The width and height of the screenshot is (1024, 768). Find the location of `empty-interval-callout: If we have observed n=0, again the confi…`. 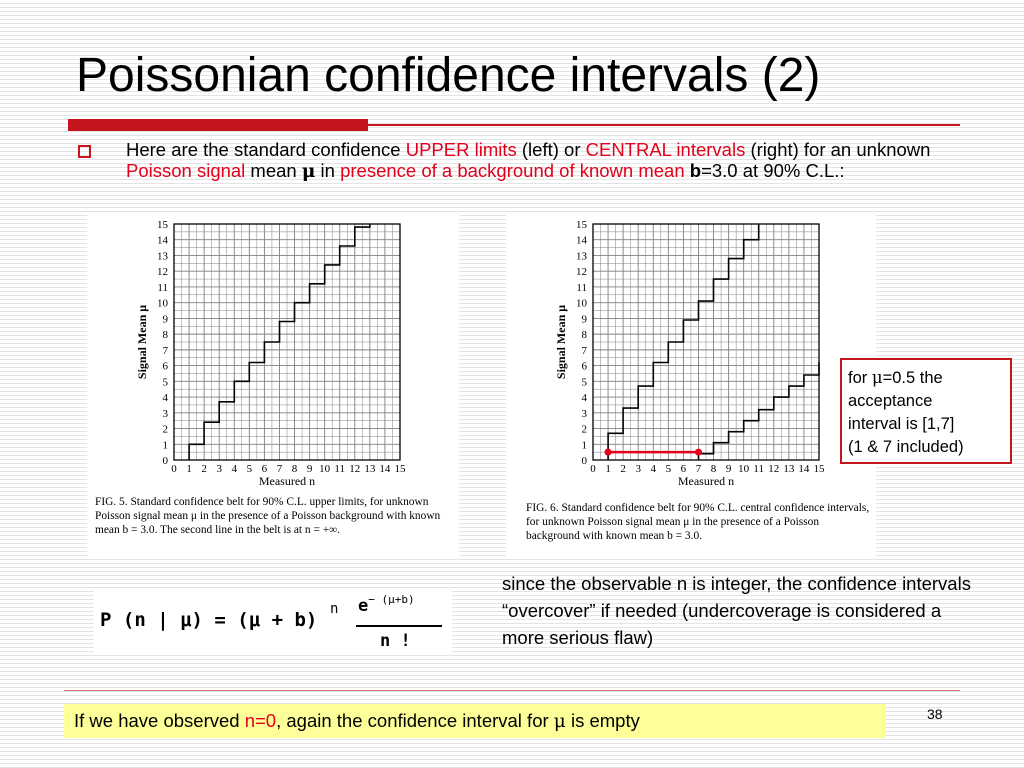

empty-interval-callout: If we have observed n=0, again the confi… is located at coordinates (475, 721).